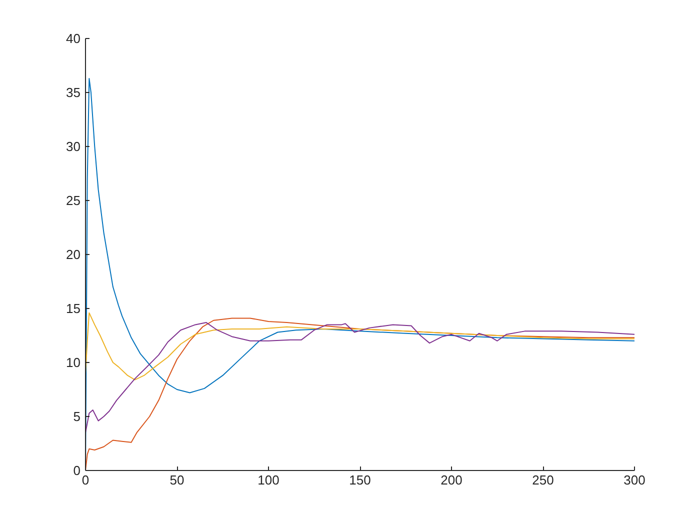 The width and height of the screenshot is (700, 525). Describe the element at coordinates (73, 146) in the screenshot. I see `y-tick-label: 30` at that location.